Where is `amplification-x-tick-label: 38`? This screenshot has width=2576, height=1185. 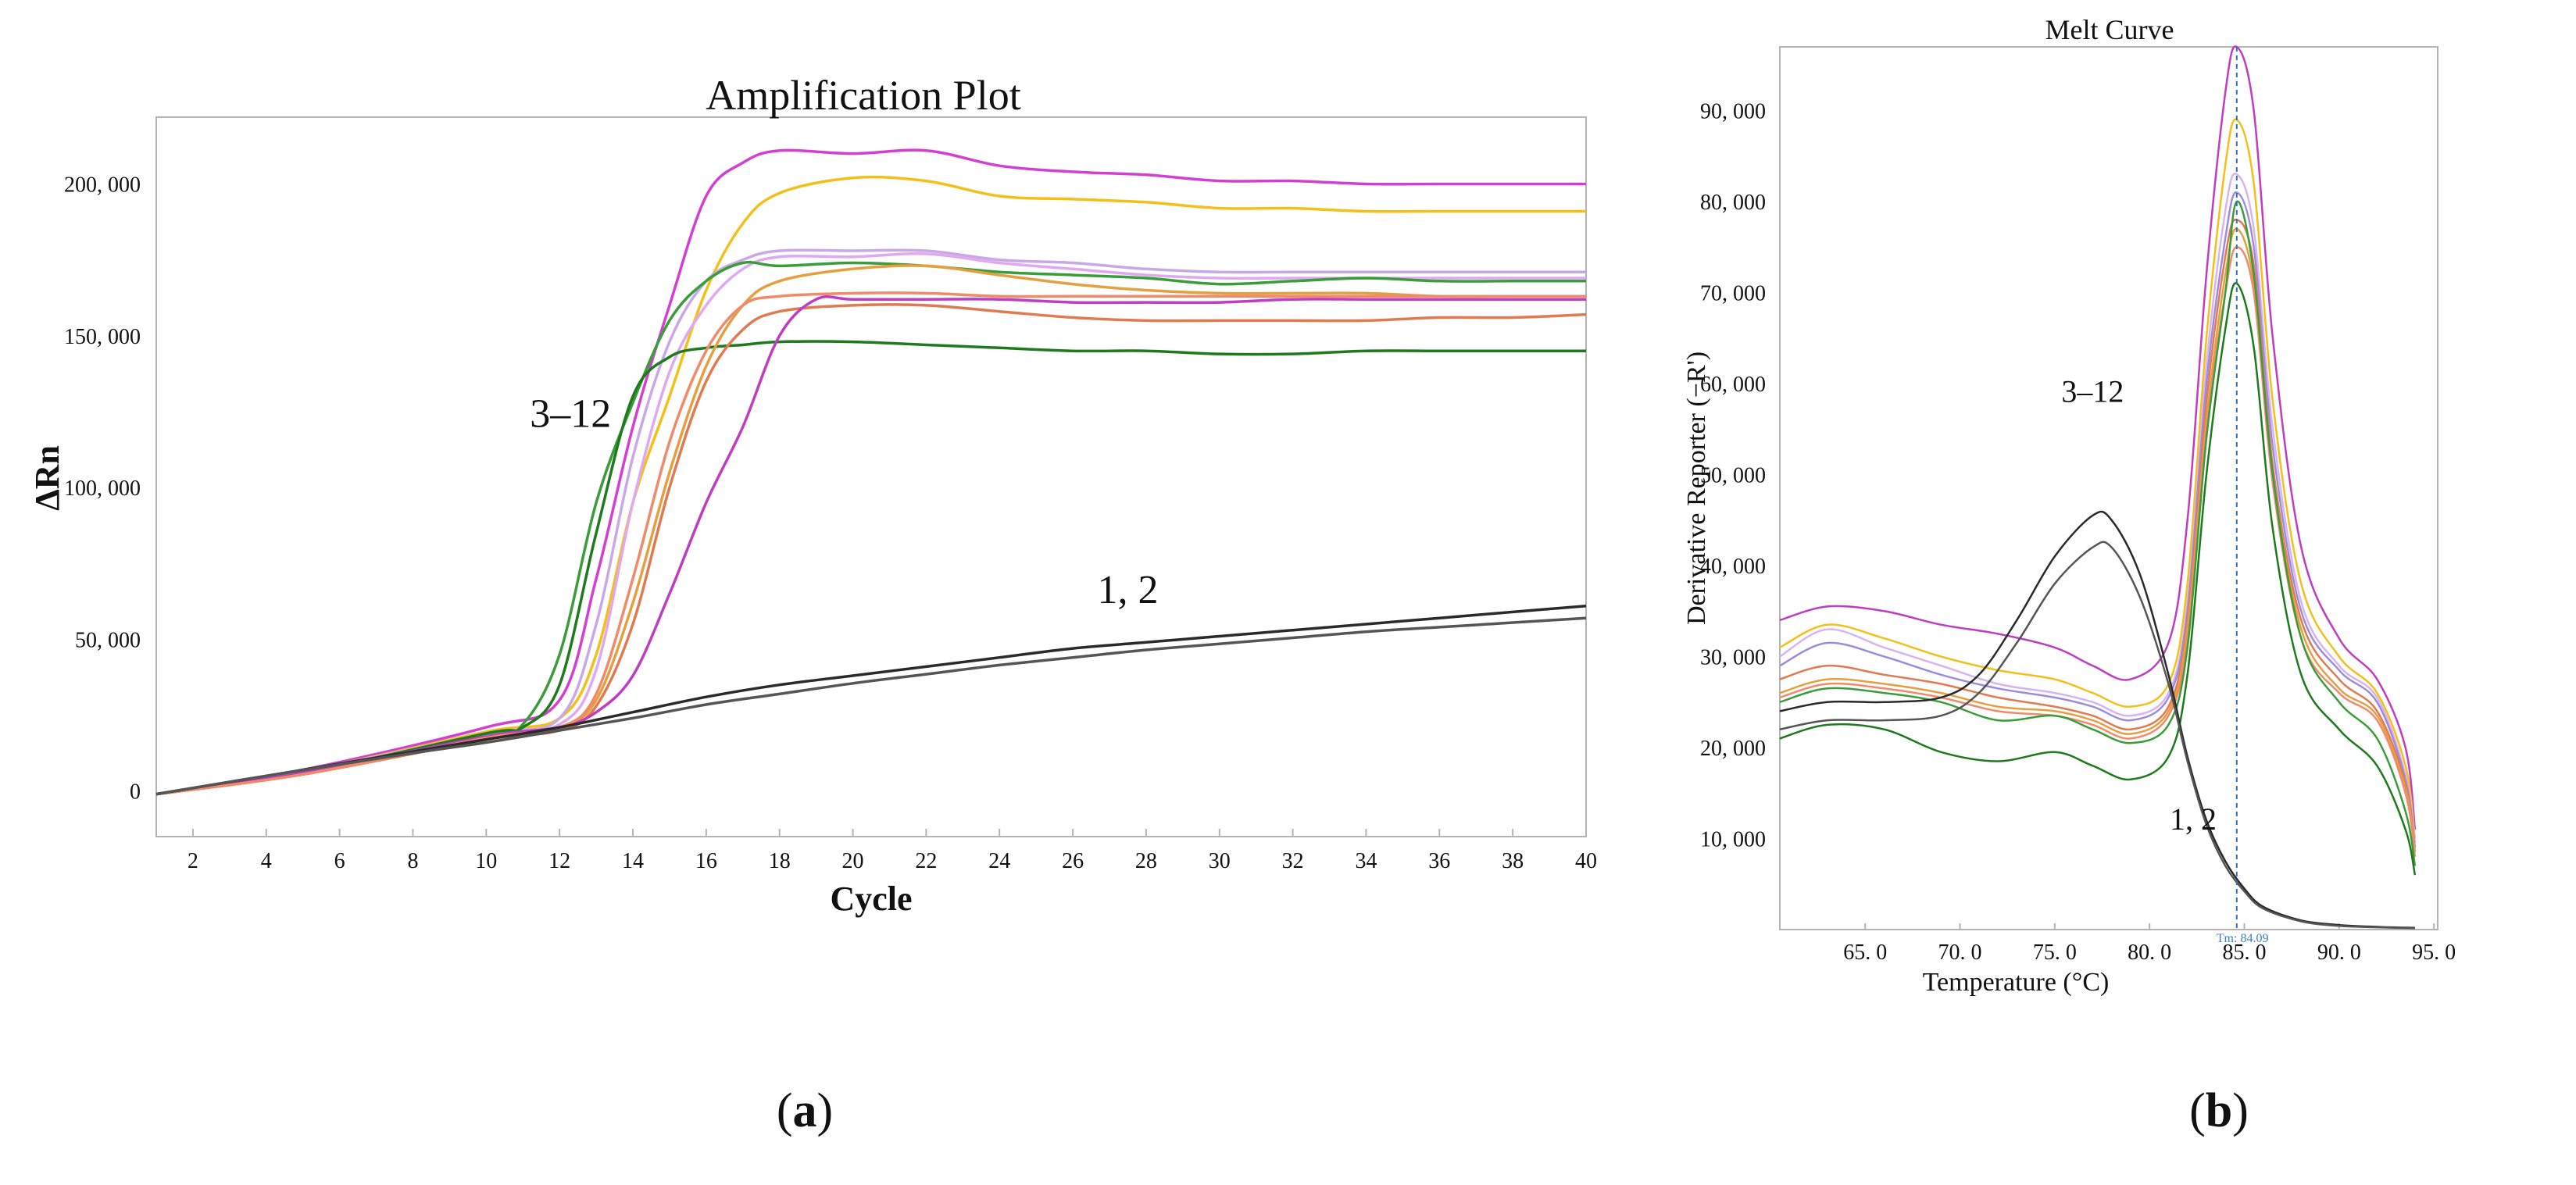
amplification-x-tick-label: 38 is located at coordinates (1513, 861).